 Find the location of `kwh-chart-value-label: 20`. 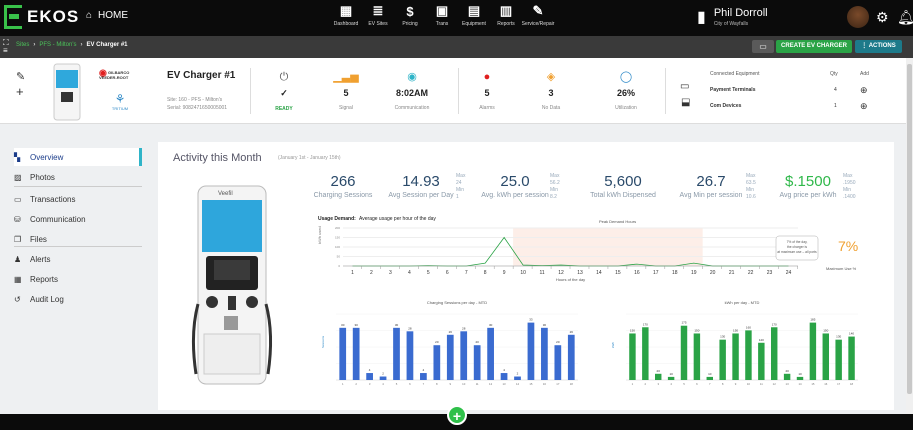

kwh-chart-value-label: 20 is located at coordinates (659, 371).